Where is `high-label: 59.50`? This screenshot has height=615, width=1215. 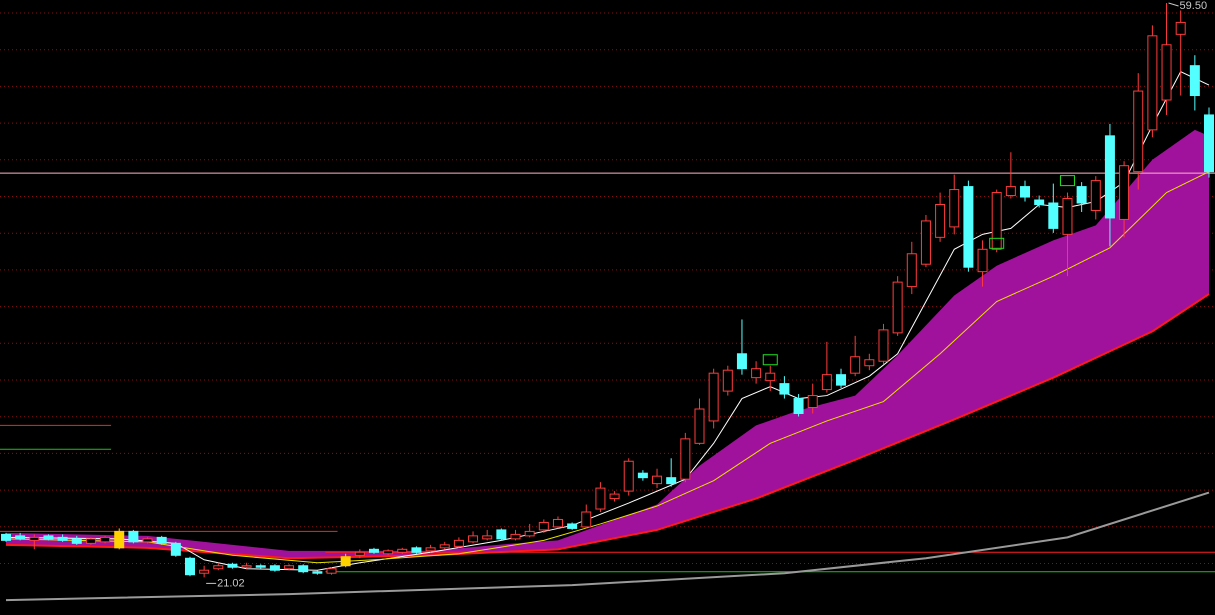 high-label: 59.50 is located at coordinates (1194, 6).